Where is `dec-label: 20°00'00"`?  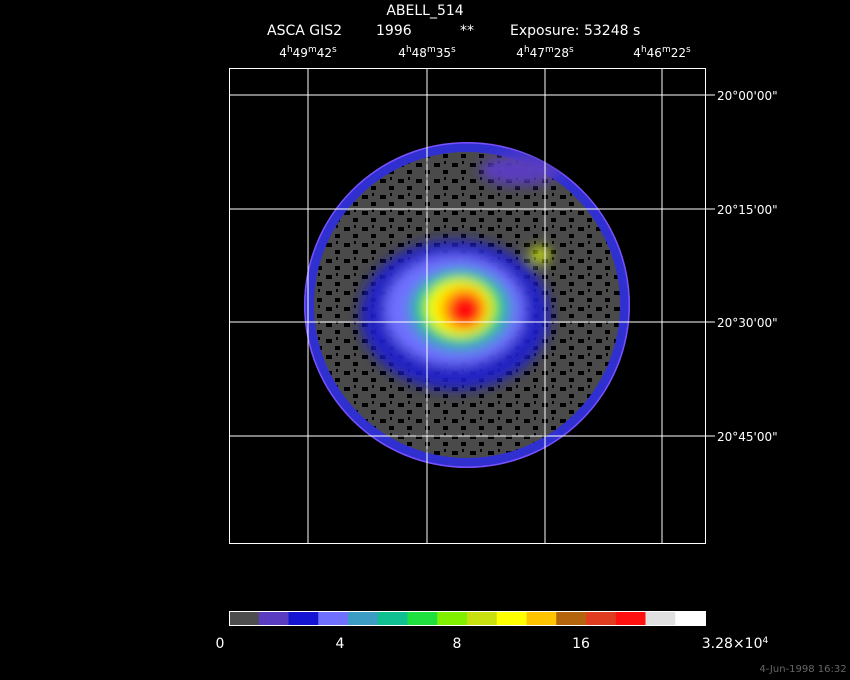
dec-label: 20°00'00" is located at coordinates (747, 96).